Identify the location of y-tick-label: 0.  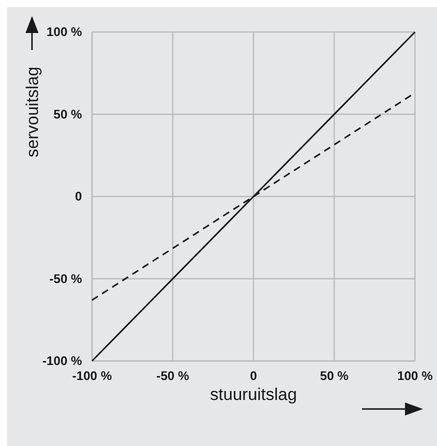
(78, 197).